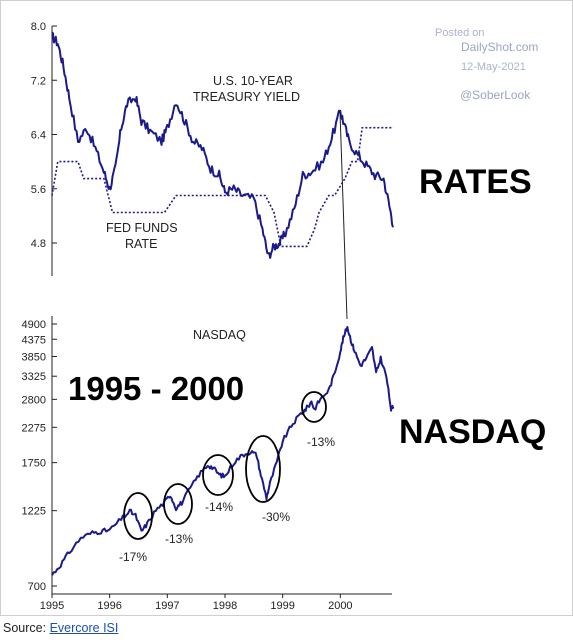 This screenshot has width=573, height=642. I want to click on nasdaq-title: NASDAQ, so click(219, 335).